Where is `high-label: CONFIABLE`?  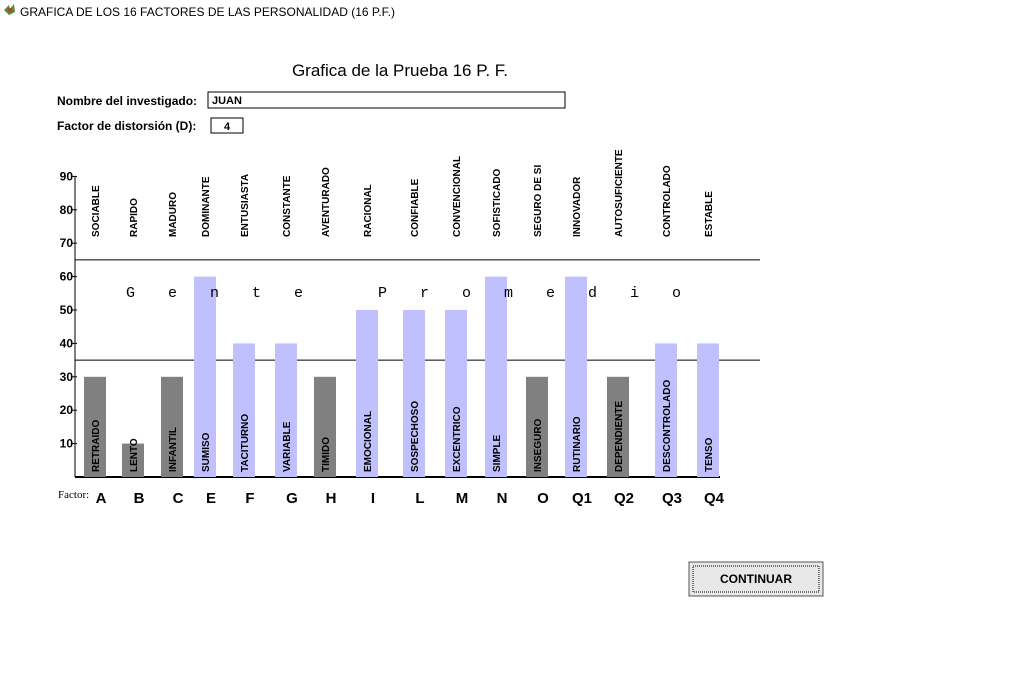 high-label: CONFIABLE is located at coordinates (415, 207).